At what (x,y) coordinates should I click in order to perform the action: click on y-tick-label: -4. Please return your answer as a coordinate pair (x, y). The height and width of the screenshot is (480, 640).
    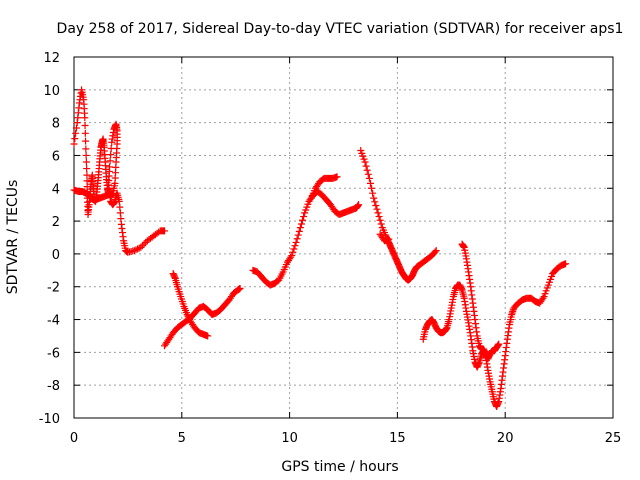
    Looking at the image, I should click on (53, 321).